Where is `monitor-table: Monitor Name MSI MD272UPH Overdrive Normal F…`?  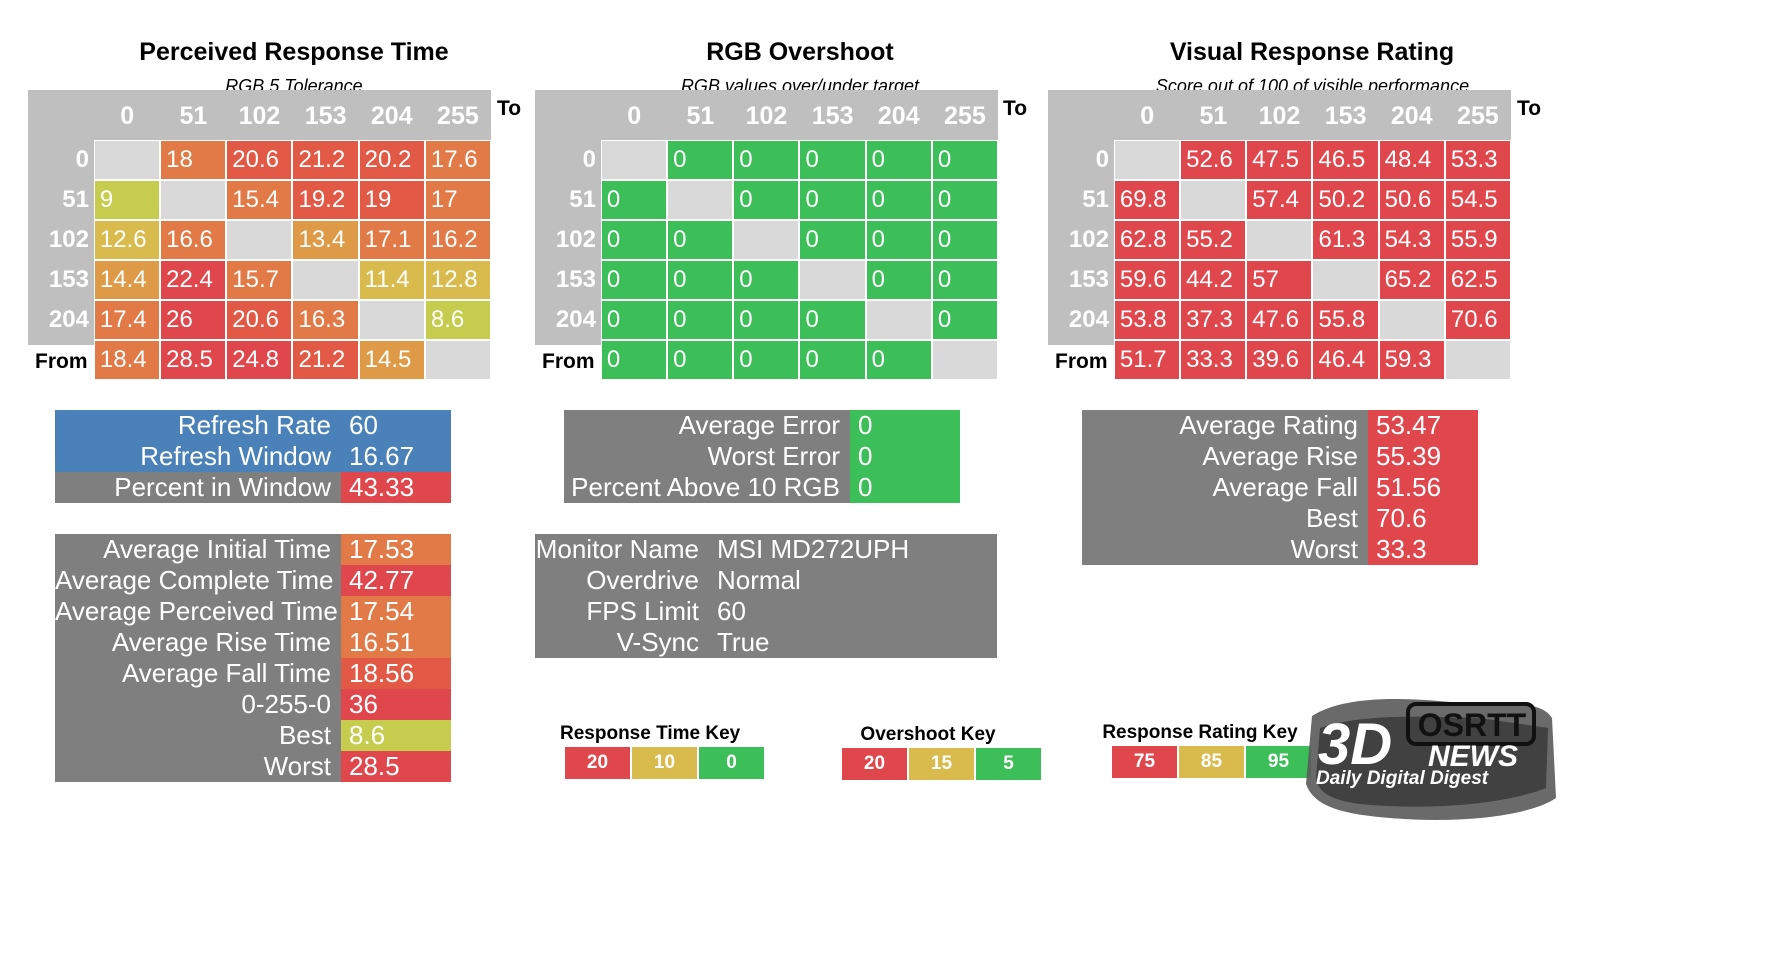
monitor-table: Monitor Name MSI MD272UPH Overdrive Normal F… is located at coordinates (766, 596).